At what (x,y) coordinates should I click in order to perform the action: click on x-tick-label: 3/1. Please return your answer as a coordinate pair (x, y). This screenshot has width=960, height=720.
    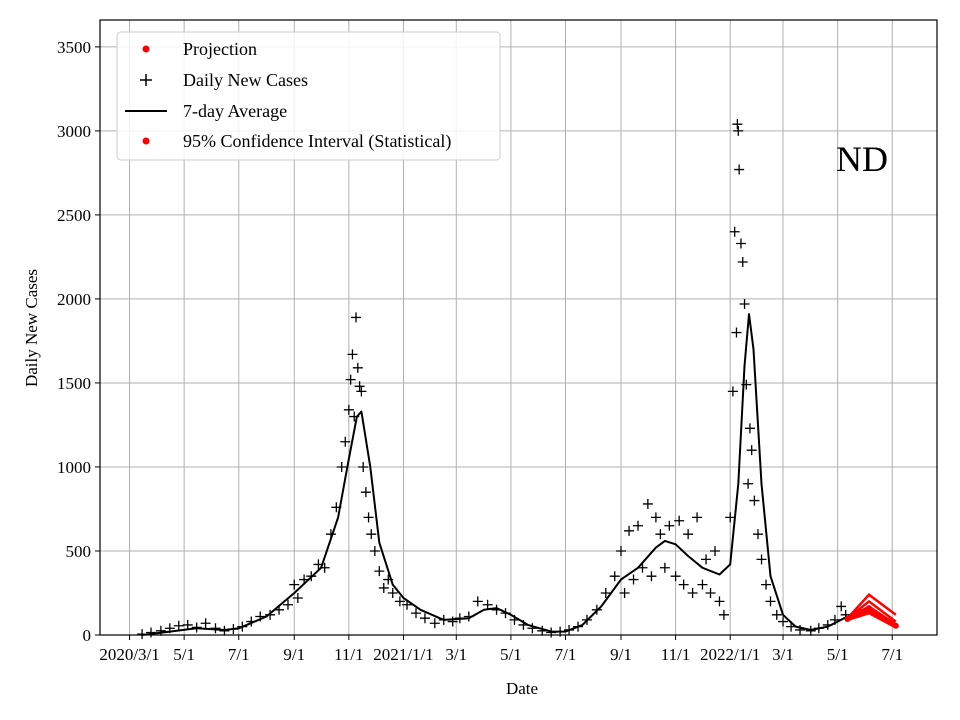
    Looking at the image, I should click on (456, 654).